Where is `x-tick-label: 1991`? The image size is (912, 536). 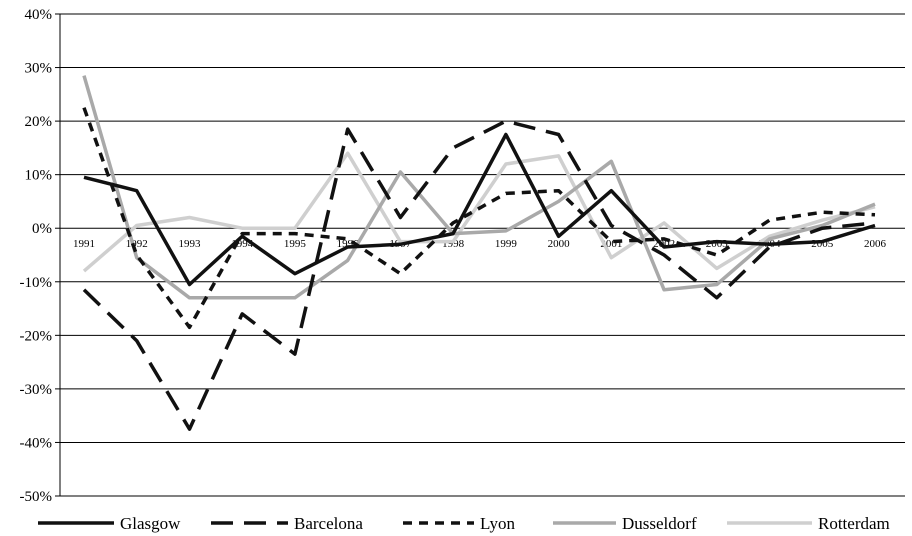
x-tick-label: 1991 is located at coordinates (84, 244).